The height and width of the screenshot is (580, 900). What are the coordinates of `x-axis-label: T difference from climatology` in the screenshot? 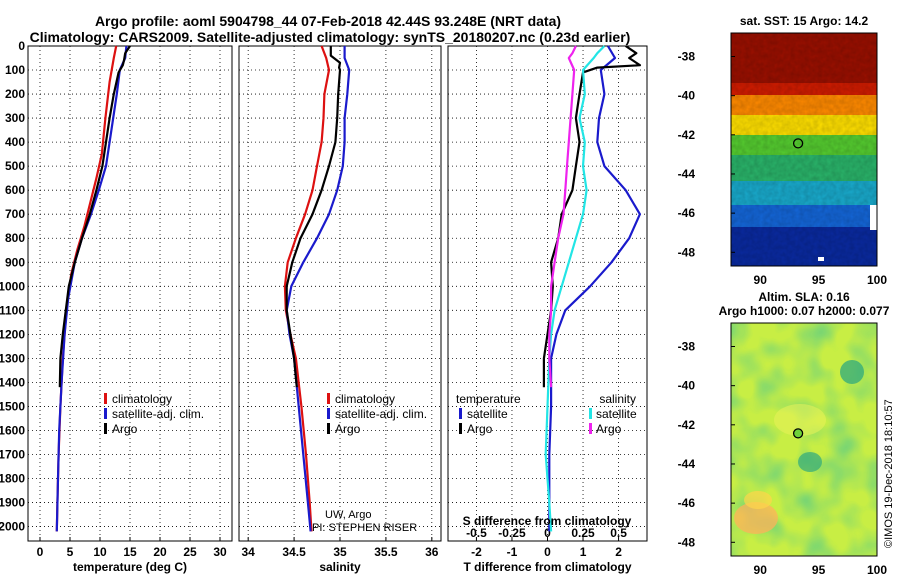 It's located at (547, 567).